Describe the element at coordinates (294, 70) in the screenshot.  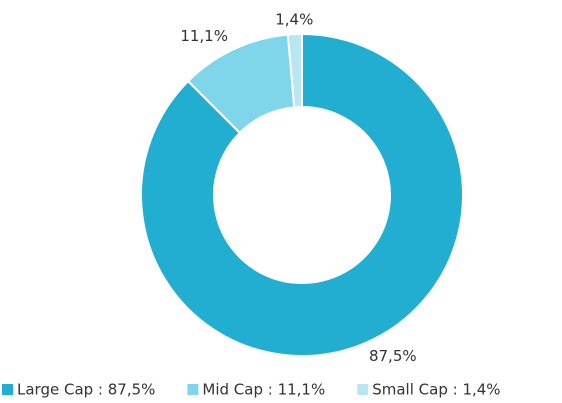
I see `donut-slice` at that location.